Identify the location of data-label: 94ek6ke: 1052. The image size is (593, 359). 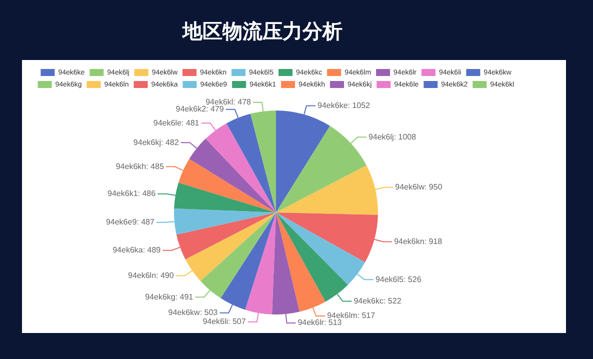
(344, 105).